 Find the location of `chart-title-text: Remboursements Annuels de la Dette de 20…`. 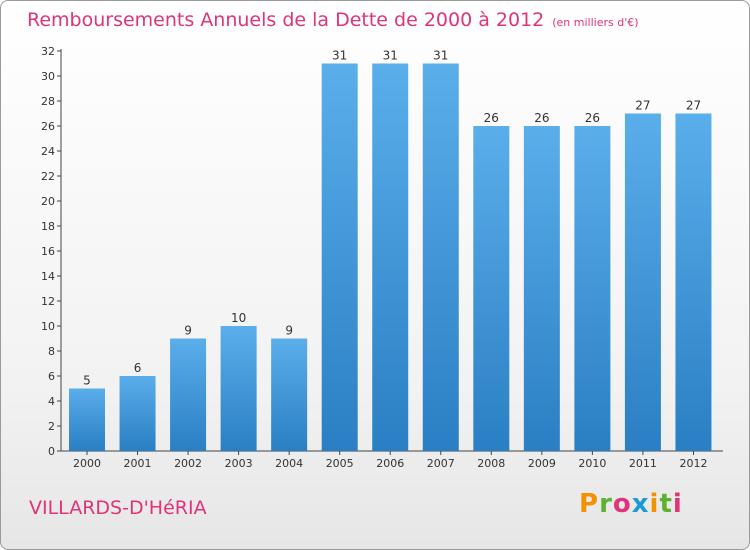

chart-title-text: Remboursements Annuels de la Dette de 20… is located at coordinates (286, 20).